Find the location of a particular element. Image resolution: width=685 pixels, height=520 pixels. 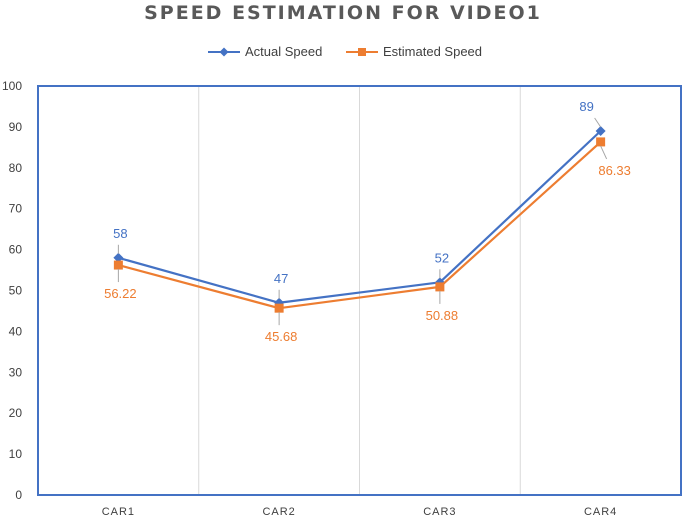

x-tick-label: CAR3 is located at coordinates (439, 512).